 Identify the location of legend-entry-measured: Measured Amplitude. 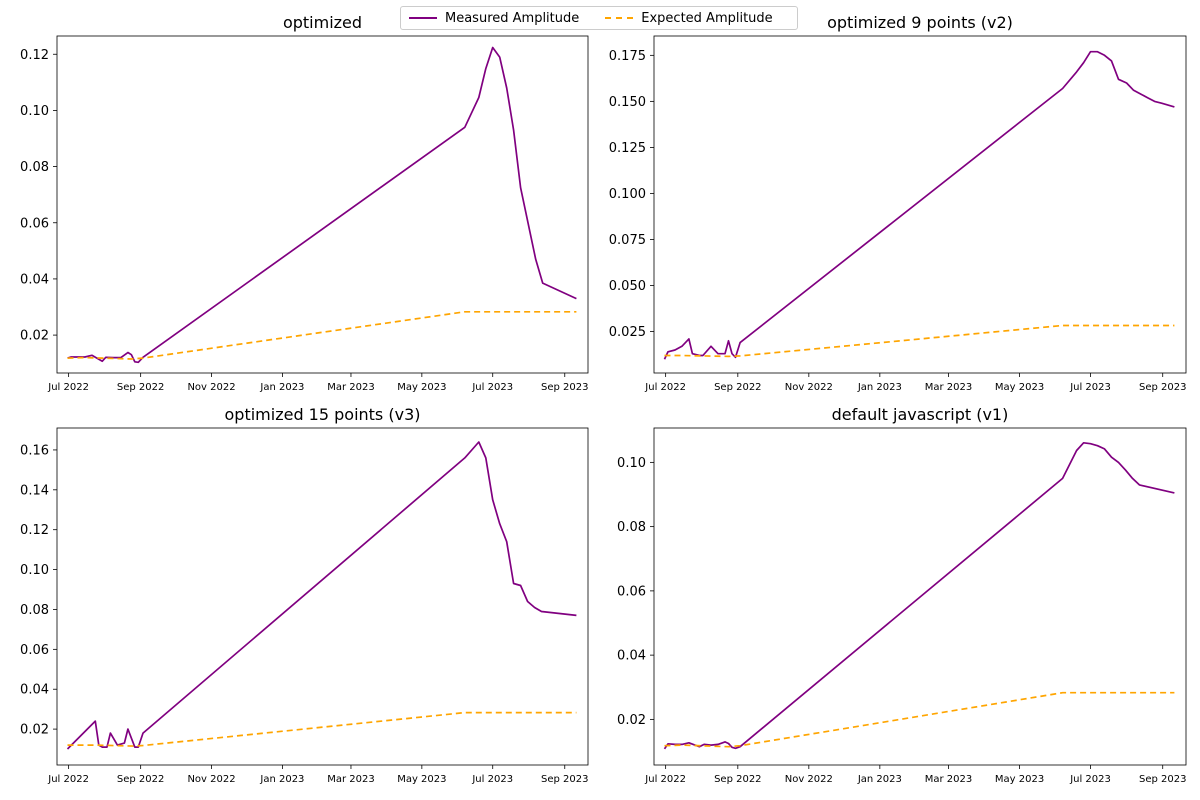
(494, 18).